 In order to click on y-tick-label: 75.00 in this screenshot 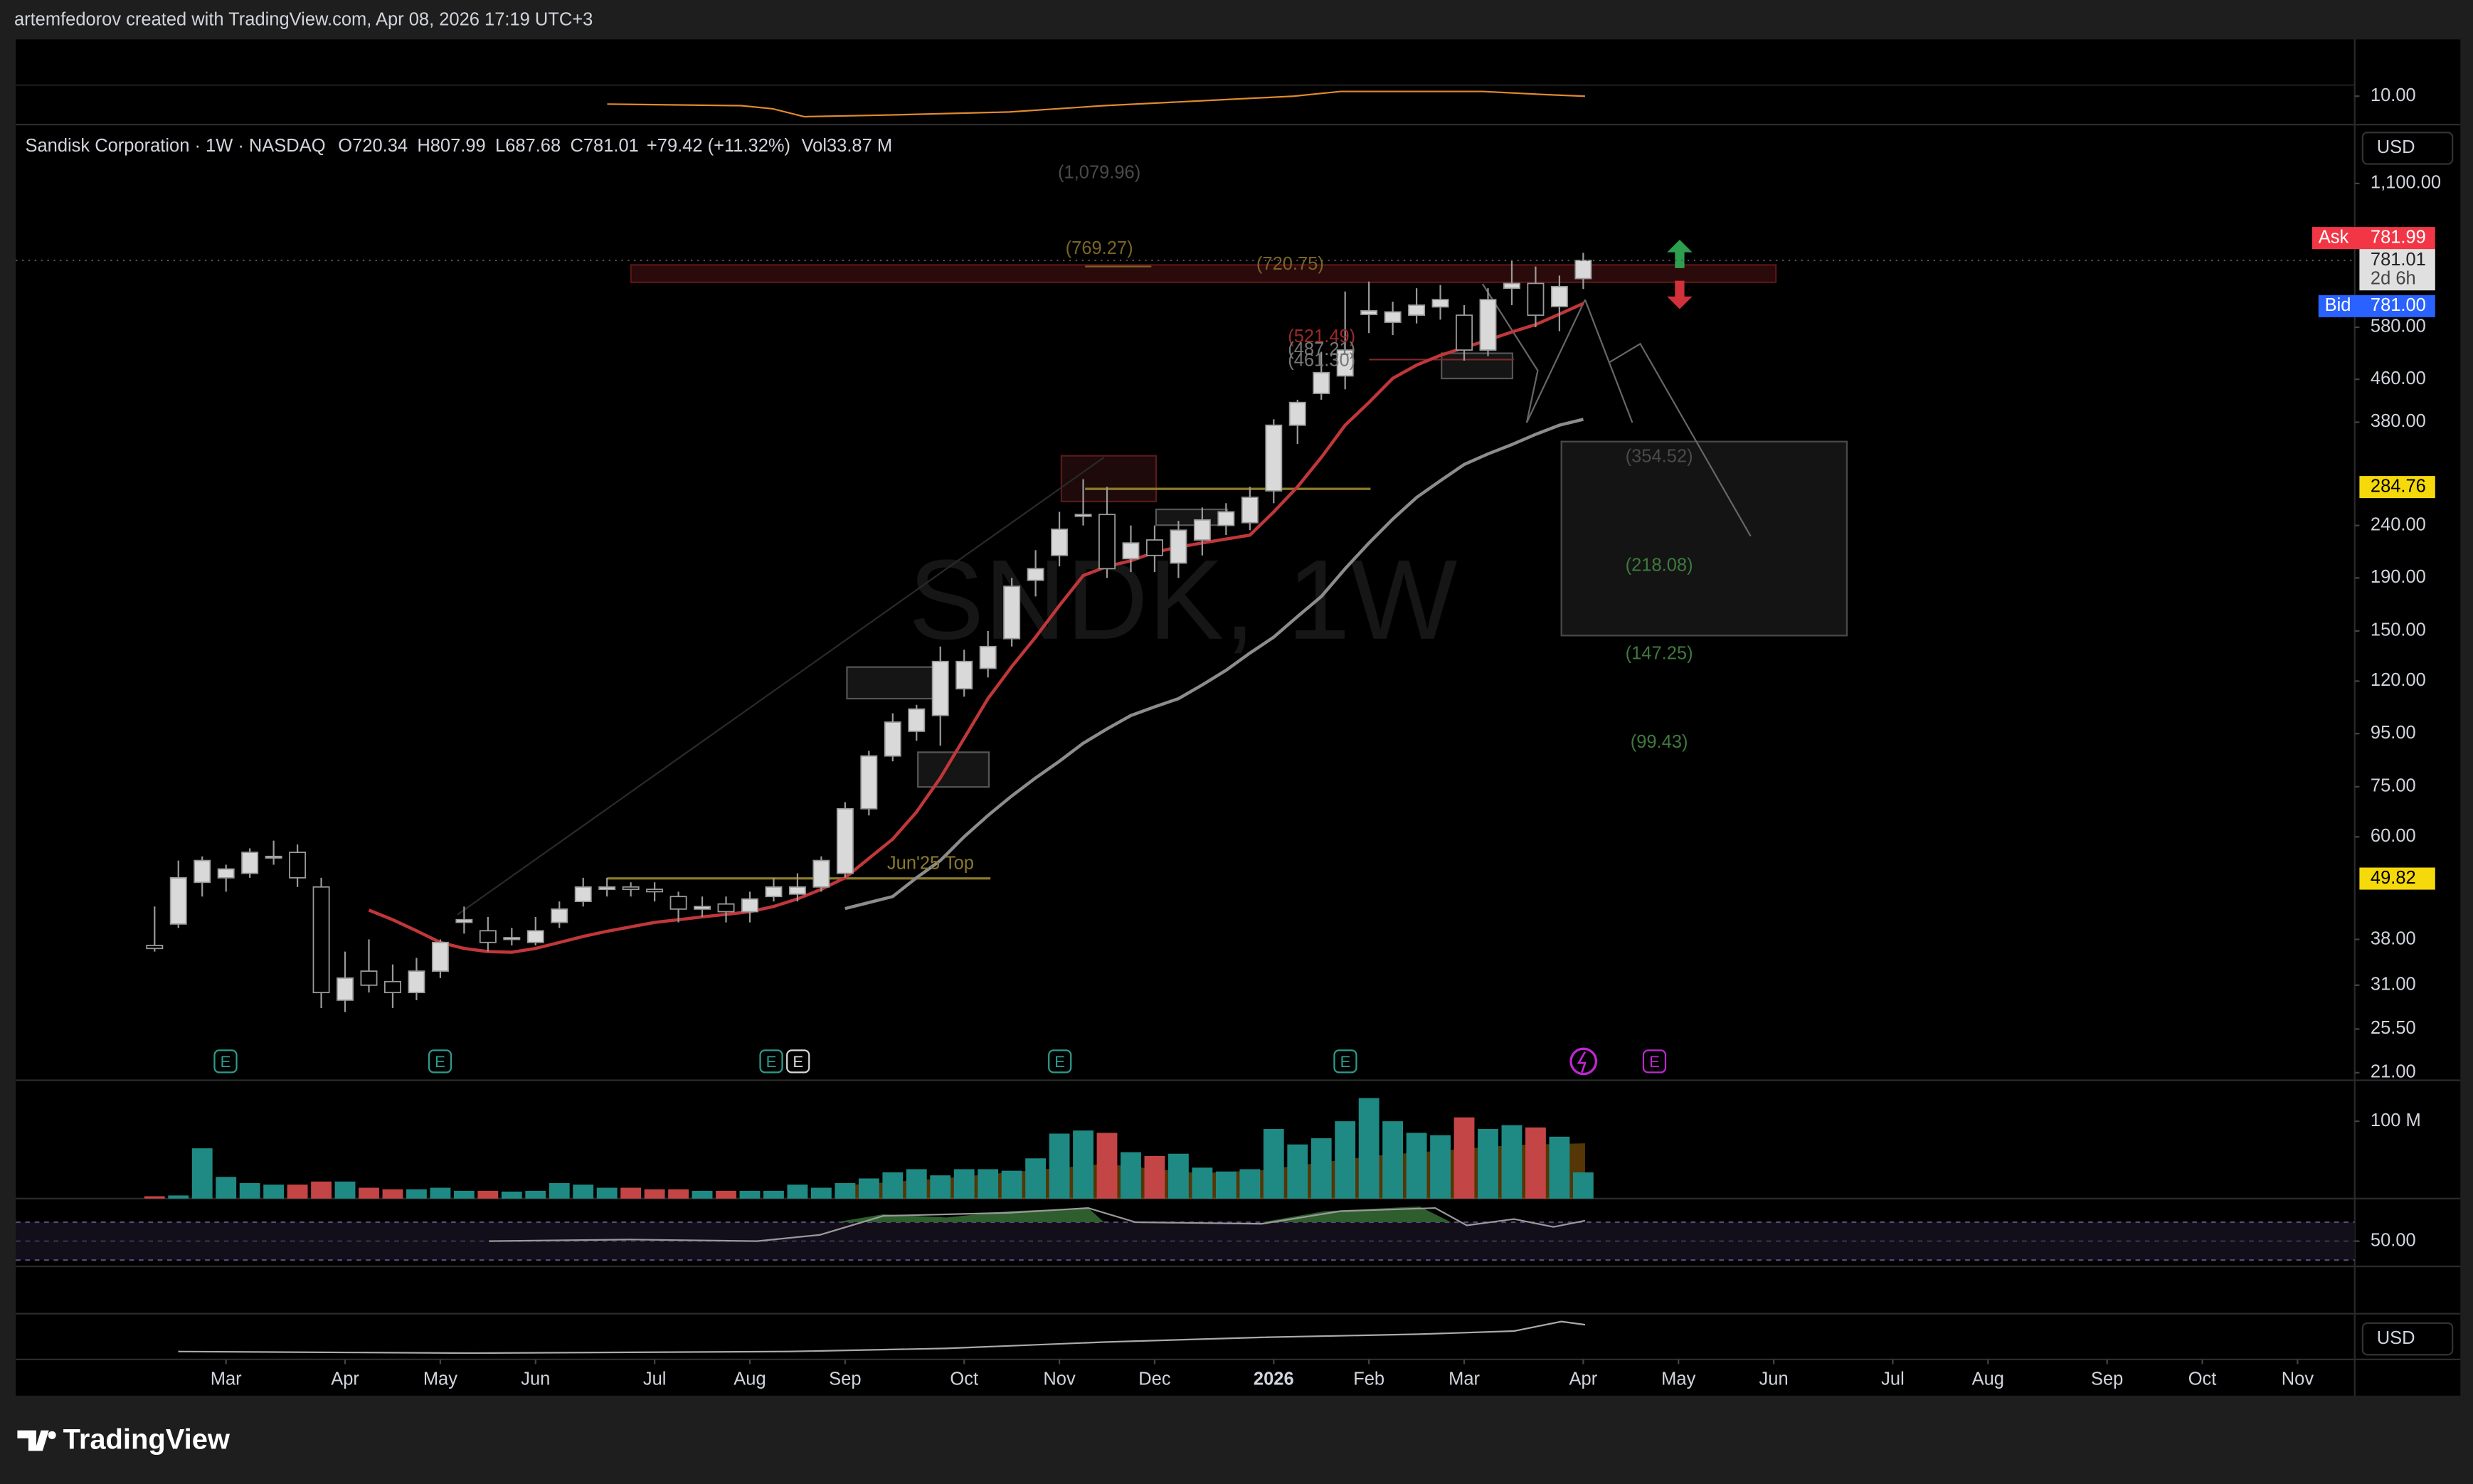, I will do `click(2393, 786)`.